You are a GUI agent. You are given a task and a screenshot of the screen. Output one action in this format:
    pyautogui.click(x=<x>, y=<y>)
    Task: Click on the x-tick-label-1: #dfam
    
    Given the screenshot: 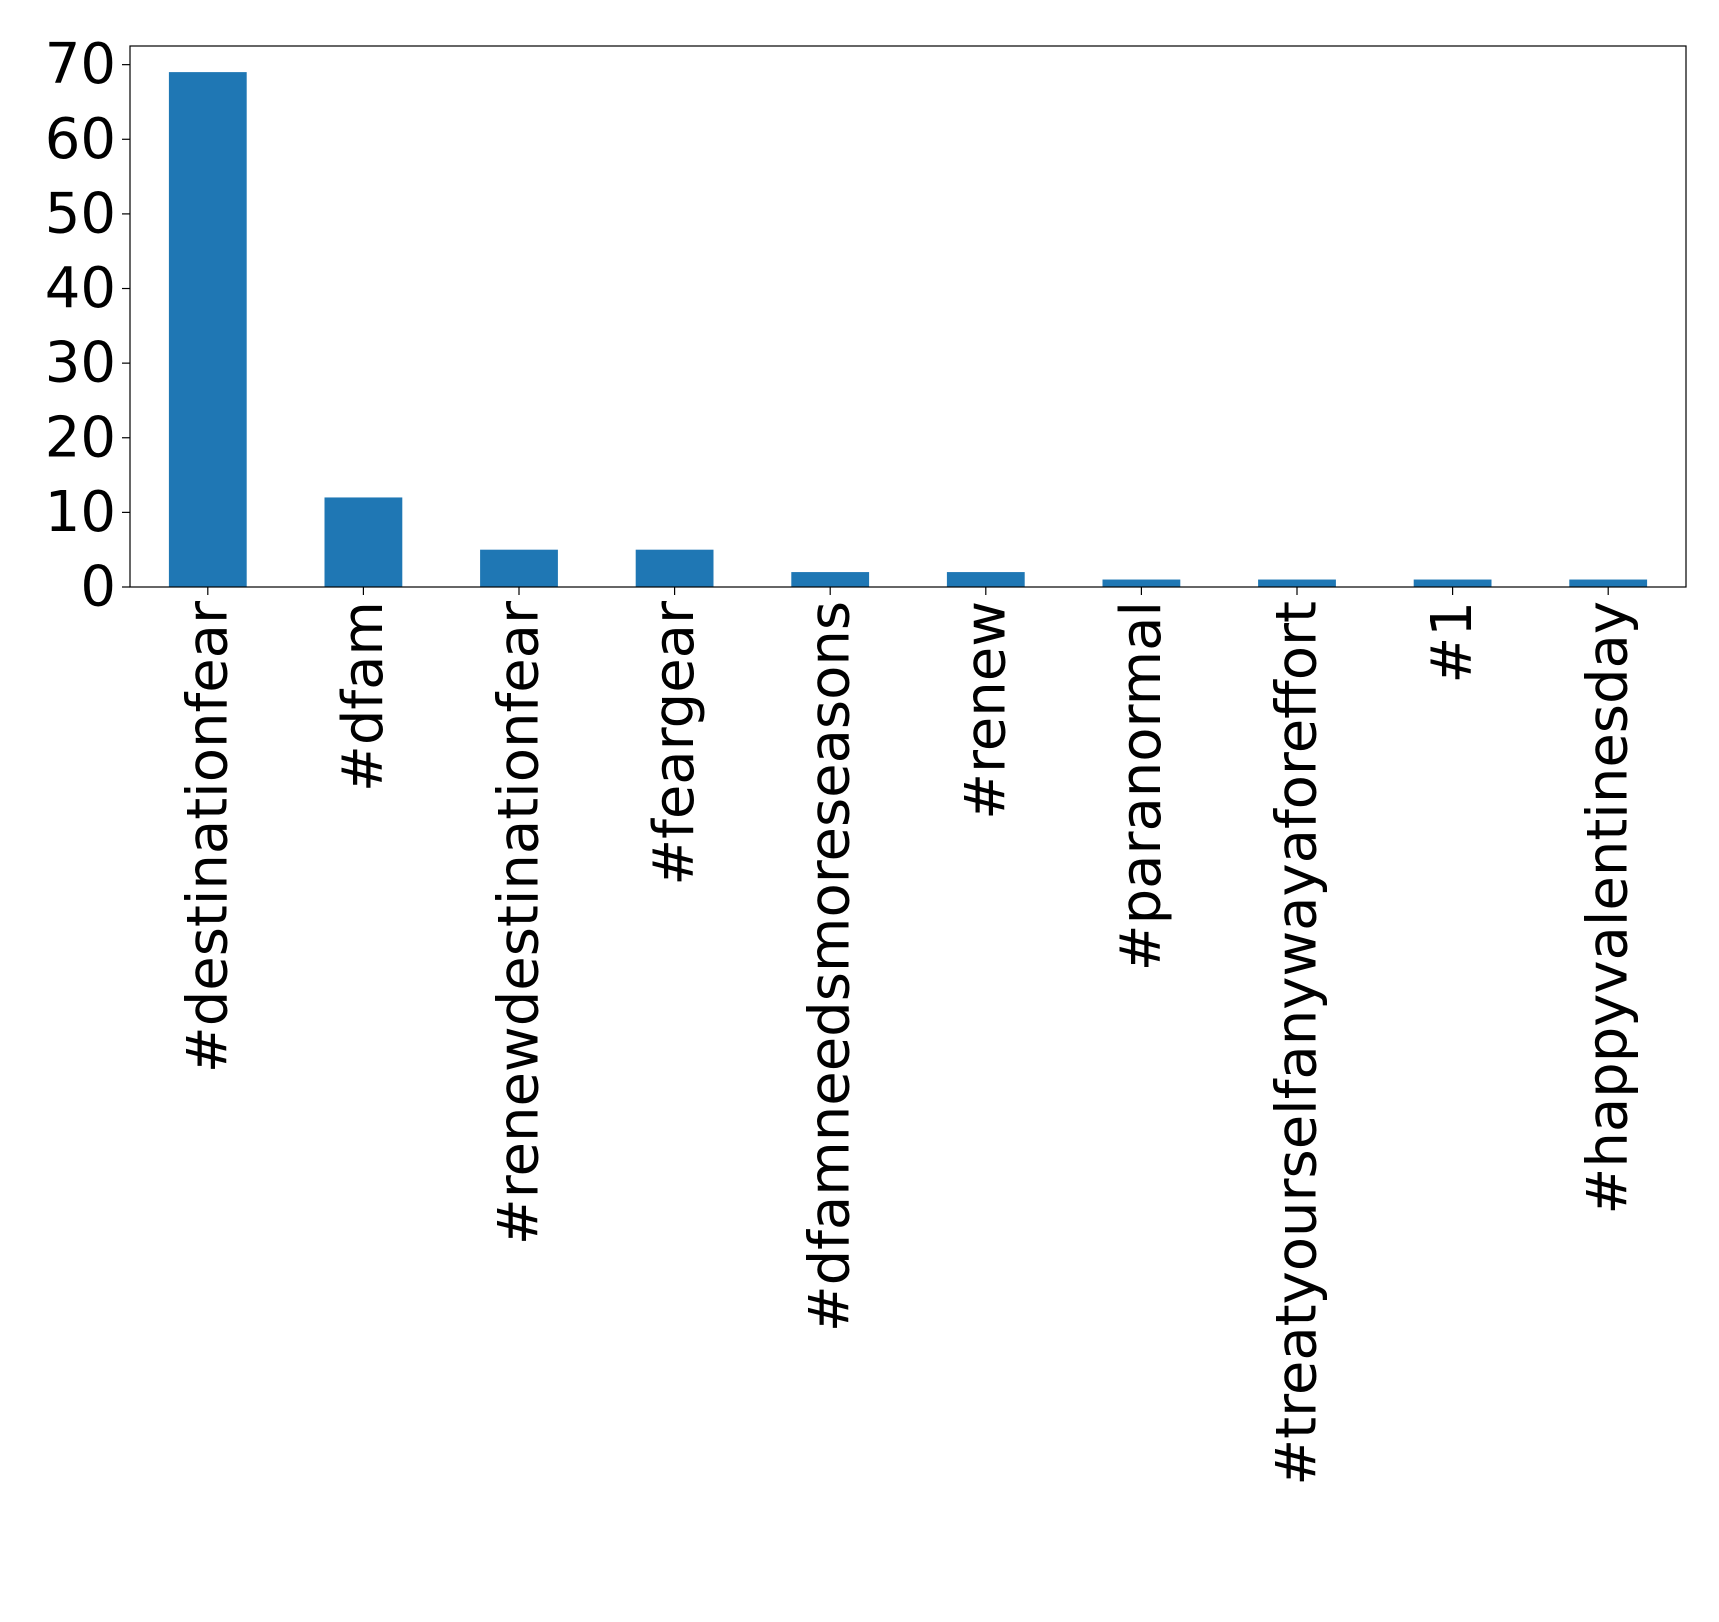 What is the action you would take?
    pyautogui.click(x=363, y=696)
    